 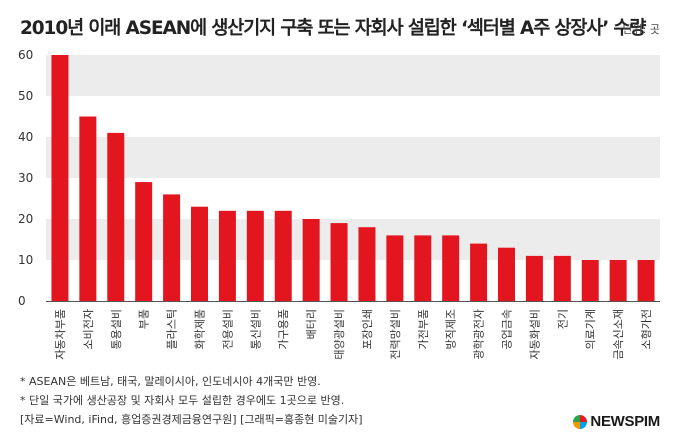 I want to click on x-tick-label: 통신설비, so click(x=255, y=329).